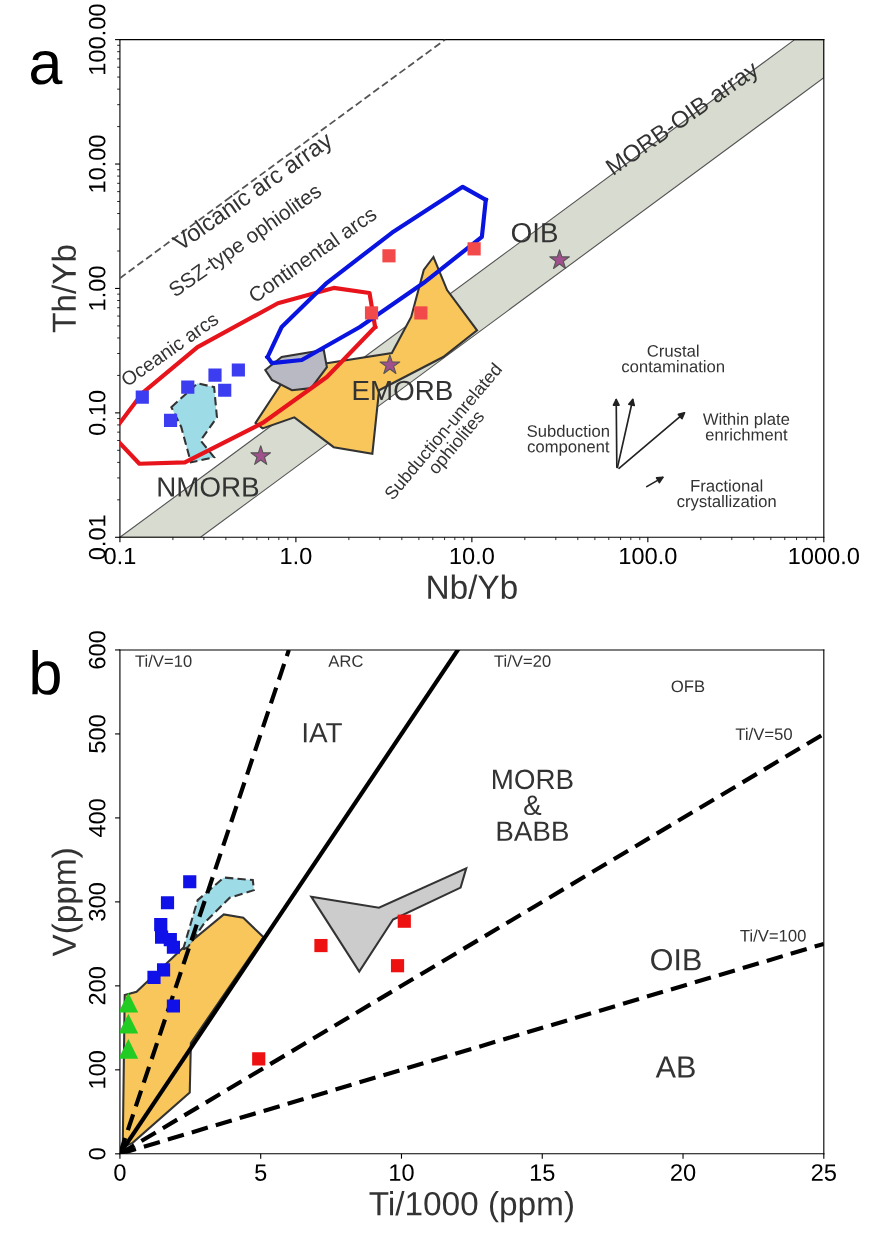  Describe the element at coordinates (472, 556) in the screenshot. I see `x-tick-label: 10.0` at that location.